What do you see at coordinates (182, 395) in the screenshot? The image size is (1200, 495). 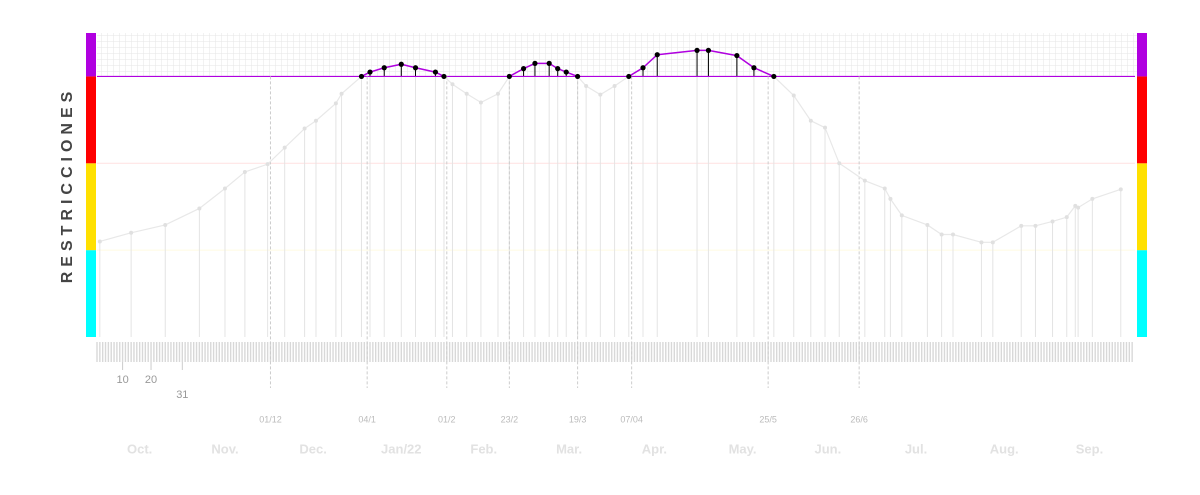 I see `day-tick-label: 31` at bounding box center [182, 395].